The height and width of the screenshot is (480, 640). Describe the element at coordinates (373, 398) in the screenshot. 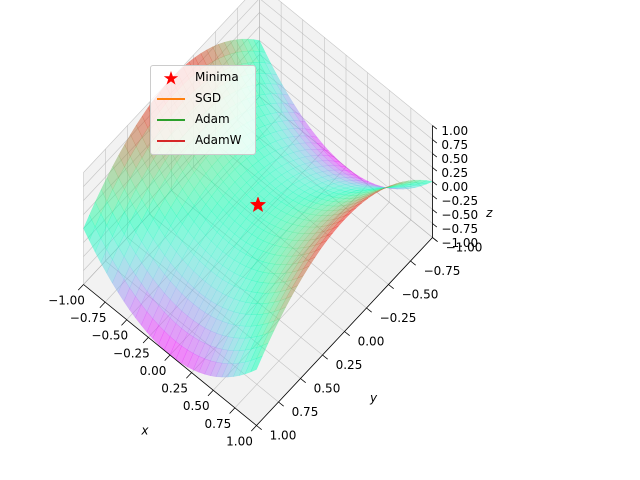

I see `y-axis-label: y` at that location.